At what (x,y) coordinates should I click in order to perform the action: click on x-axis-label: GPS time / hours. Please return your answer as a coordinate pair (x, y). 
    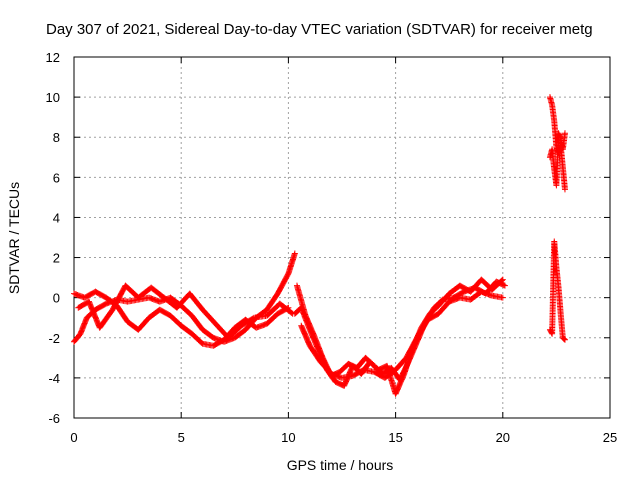
    Looking at the image, I should click on (340, 465).